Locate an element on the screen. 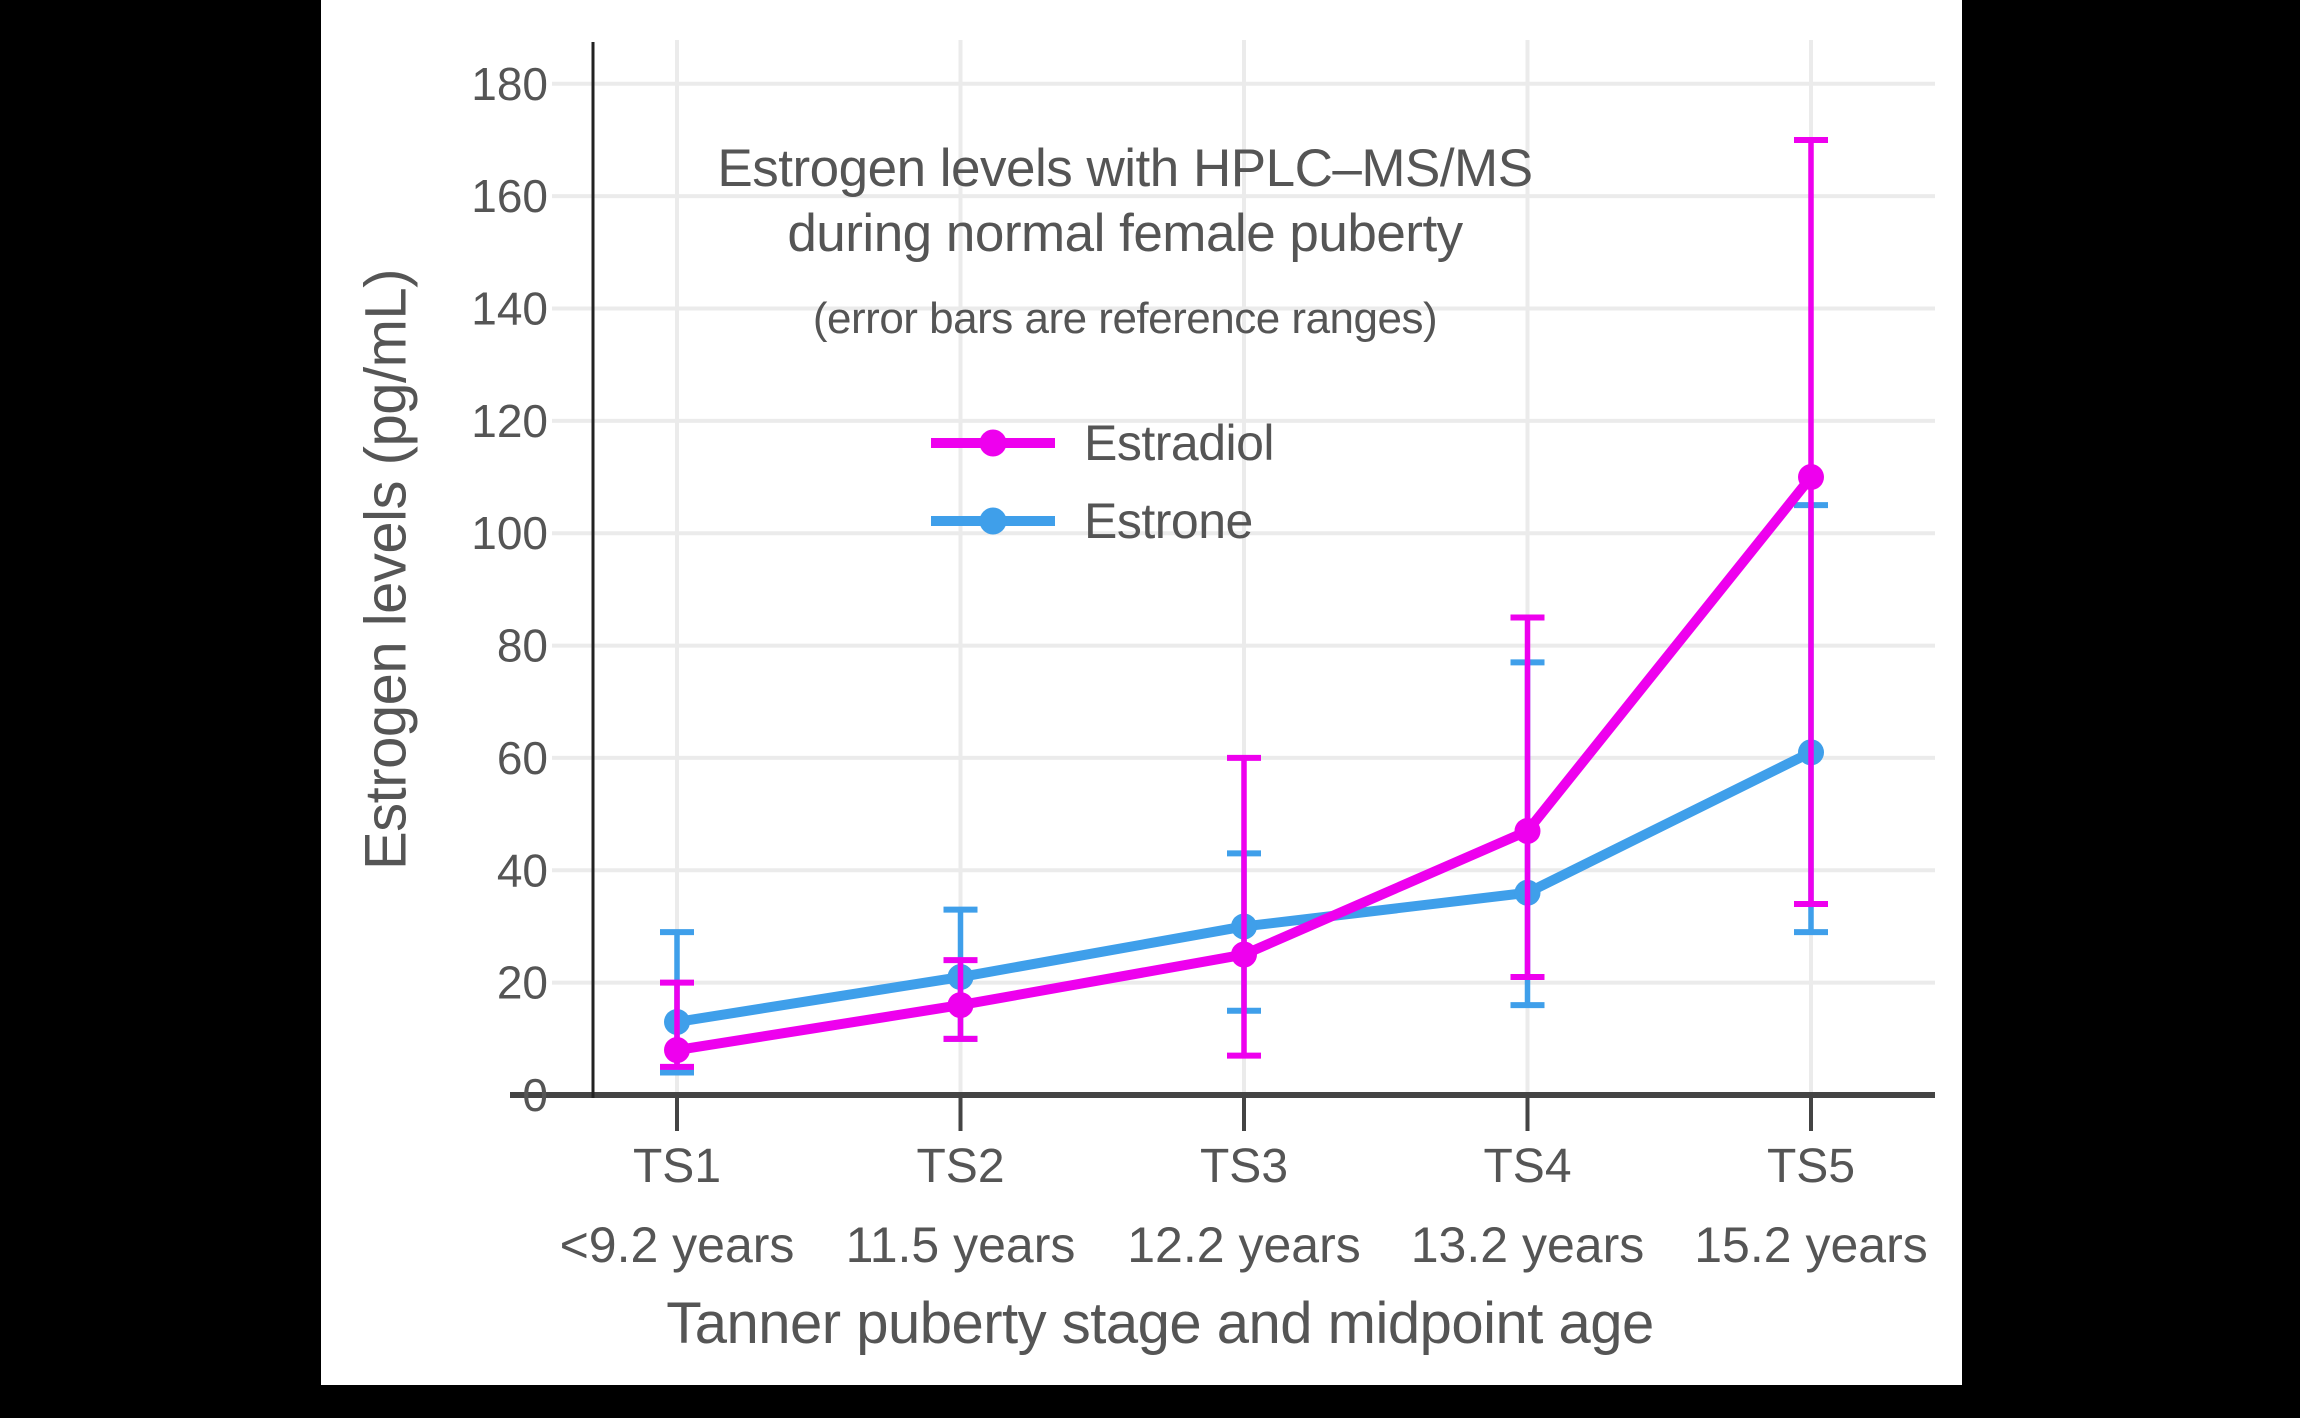 The width and height of the screenshot is (2300, 1418). x-tick-stage-label: TS5 is located at coordinates (1811, 1166).